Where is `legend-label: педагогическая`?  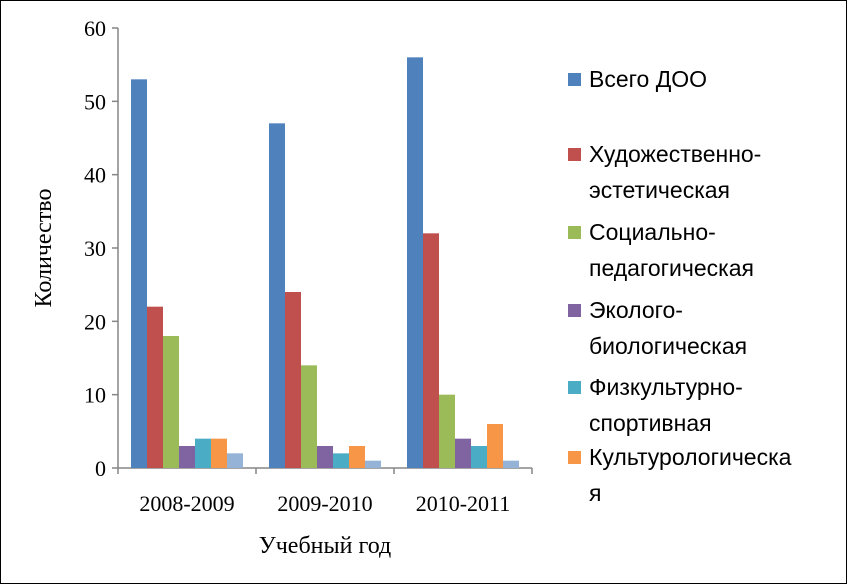
legend-label: педагогическая is located at coordinates (671, 268).